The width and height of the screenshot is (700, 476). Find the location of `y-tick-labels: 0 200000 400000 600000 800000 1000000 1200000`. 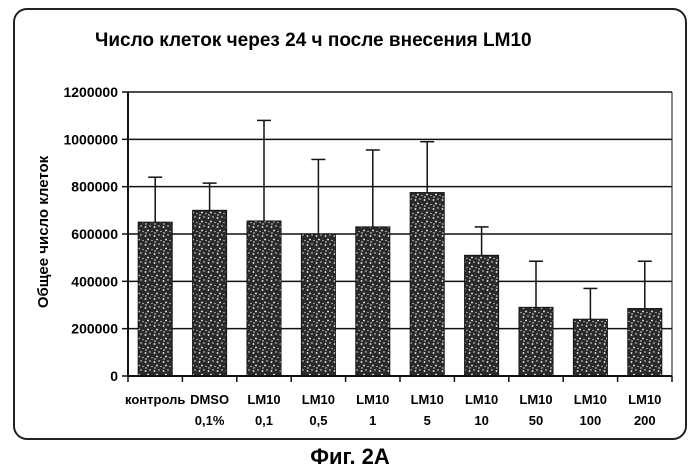

y-tick-labels: 0 200000 400000 600000 800000 1000000 1200000 is located at coordinates (90, 234).